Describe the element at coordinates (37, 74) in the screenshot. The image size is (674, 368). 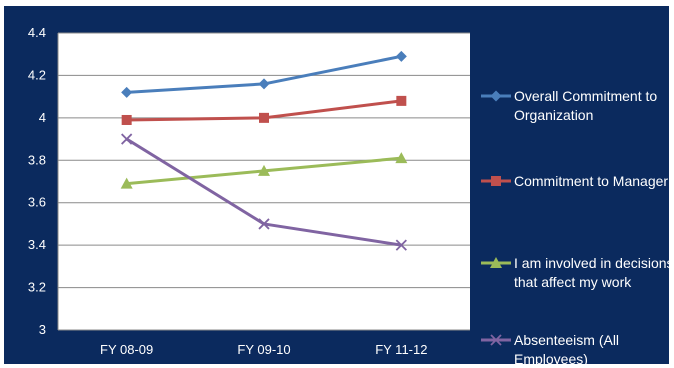
I see `y-tick-label: 4.2` at that location.